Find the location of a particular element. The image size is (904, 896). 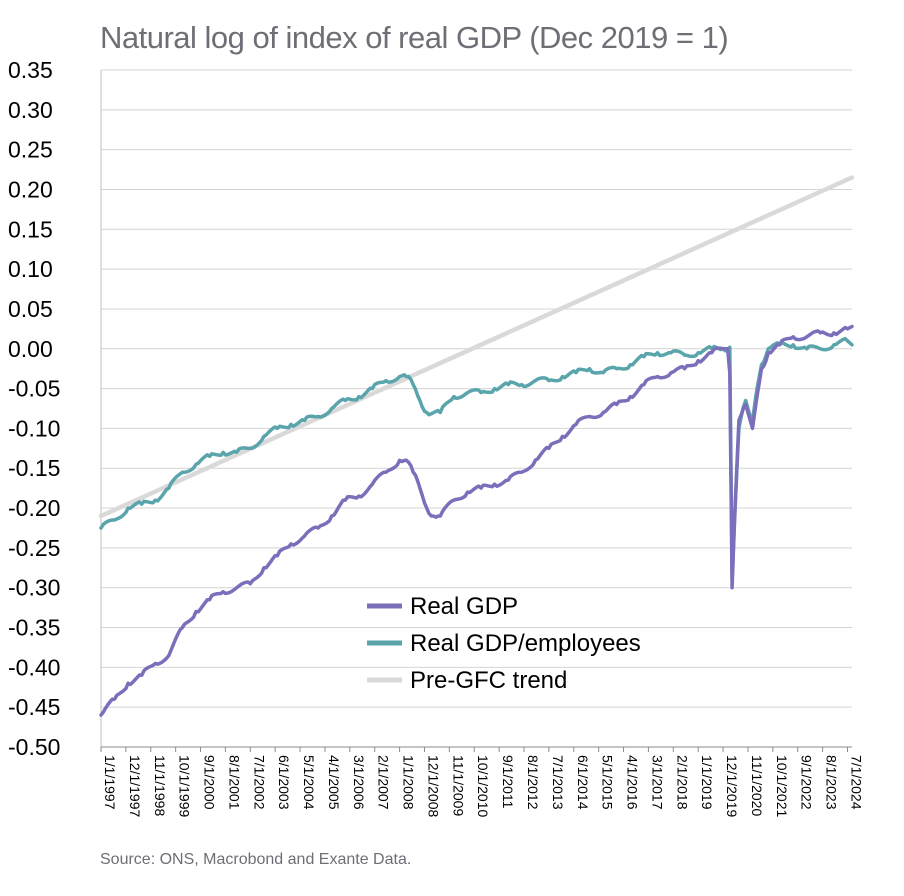

y-tick-label: 0.25 is located at coordinates (30, 150).